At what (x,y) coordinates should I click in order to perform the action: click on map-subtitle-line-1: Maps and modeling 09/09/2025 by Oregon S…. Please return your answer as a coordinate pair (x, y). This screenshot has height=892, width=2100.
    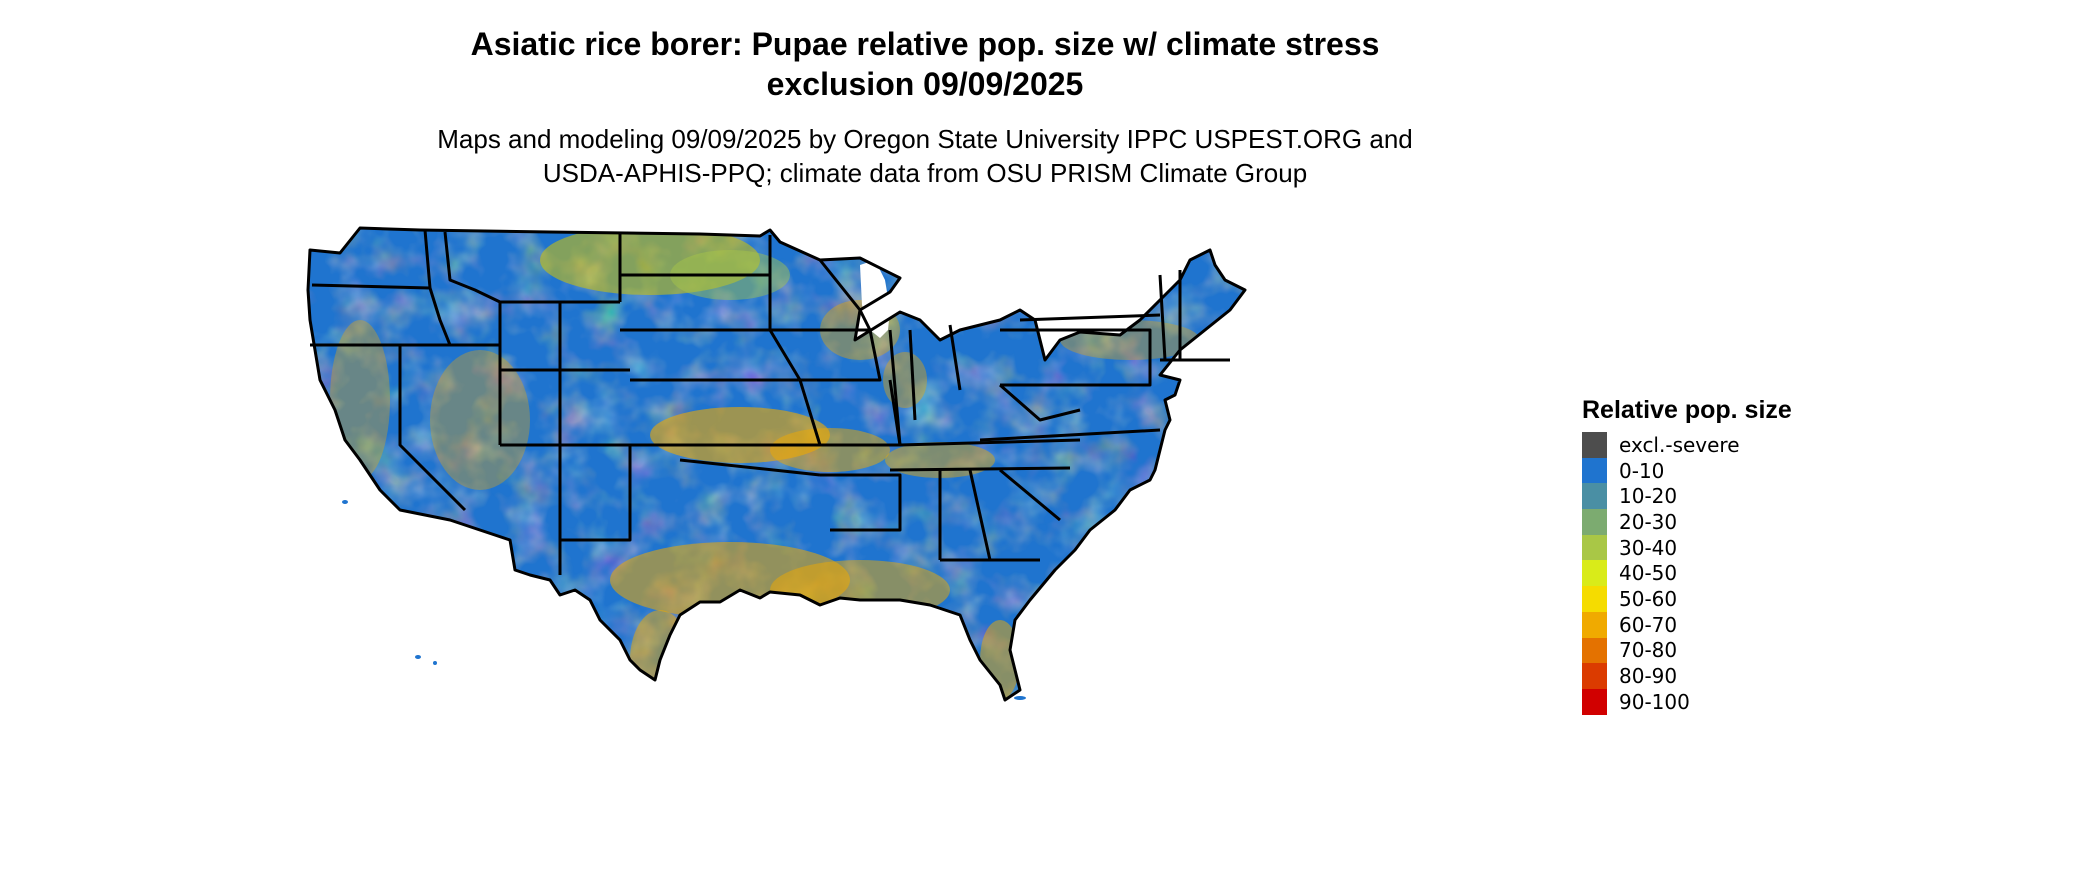
    Looking at the image, I should click on (925, 139).